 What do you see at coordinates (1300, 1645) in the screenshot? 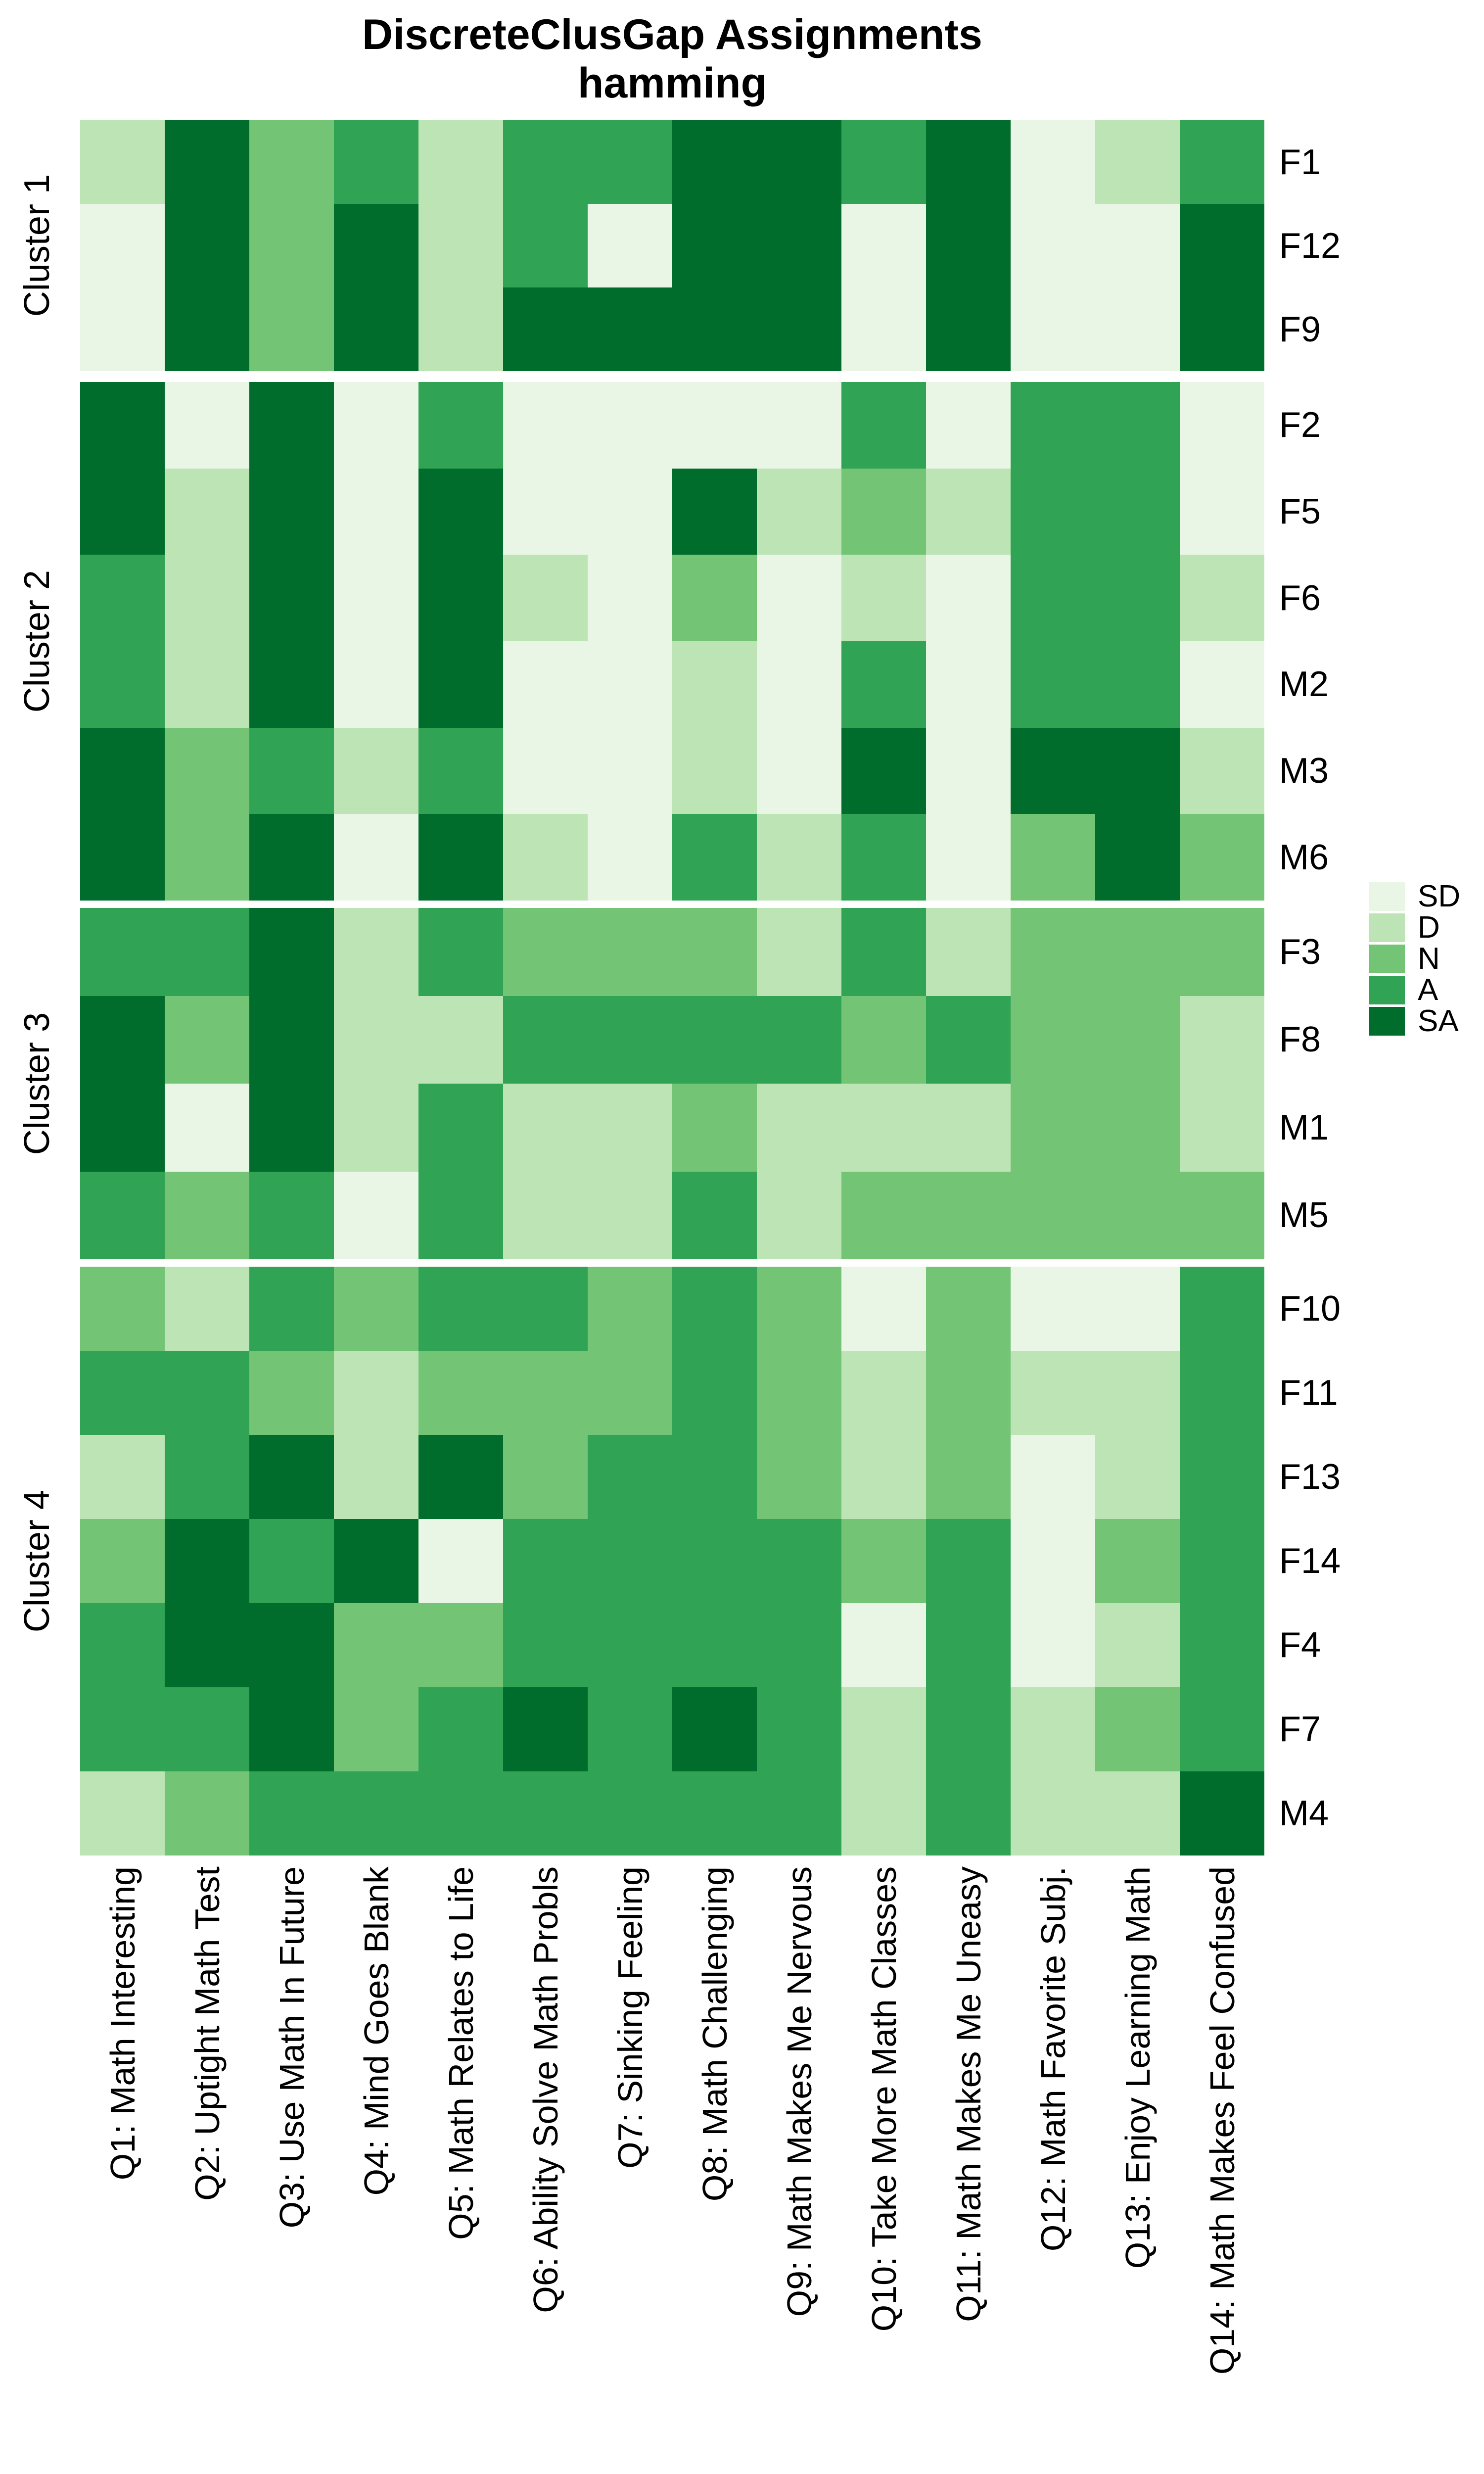
I see `row-label: F4` at bounding box center [1300, 1645].